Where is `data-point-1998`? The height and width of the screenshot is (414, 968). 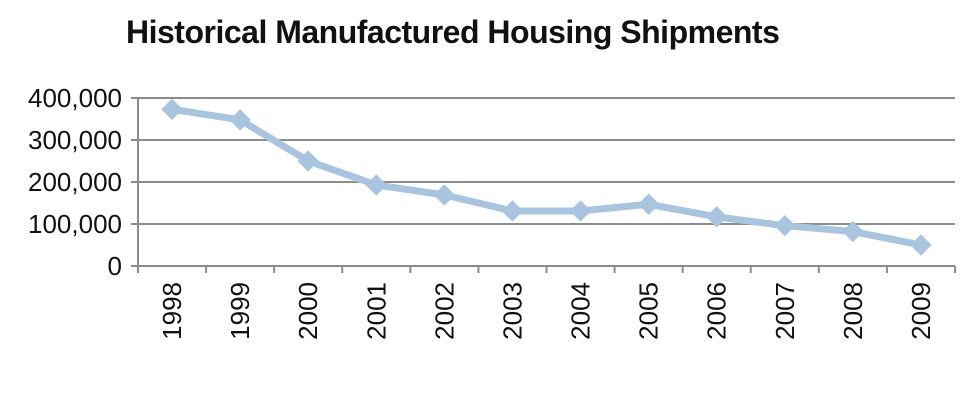
data-point-1998 is located at coordinates (172, 109).